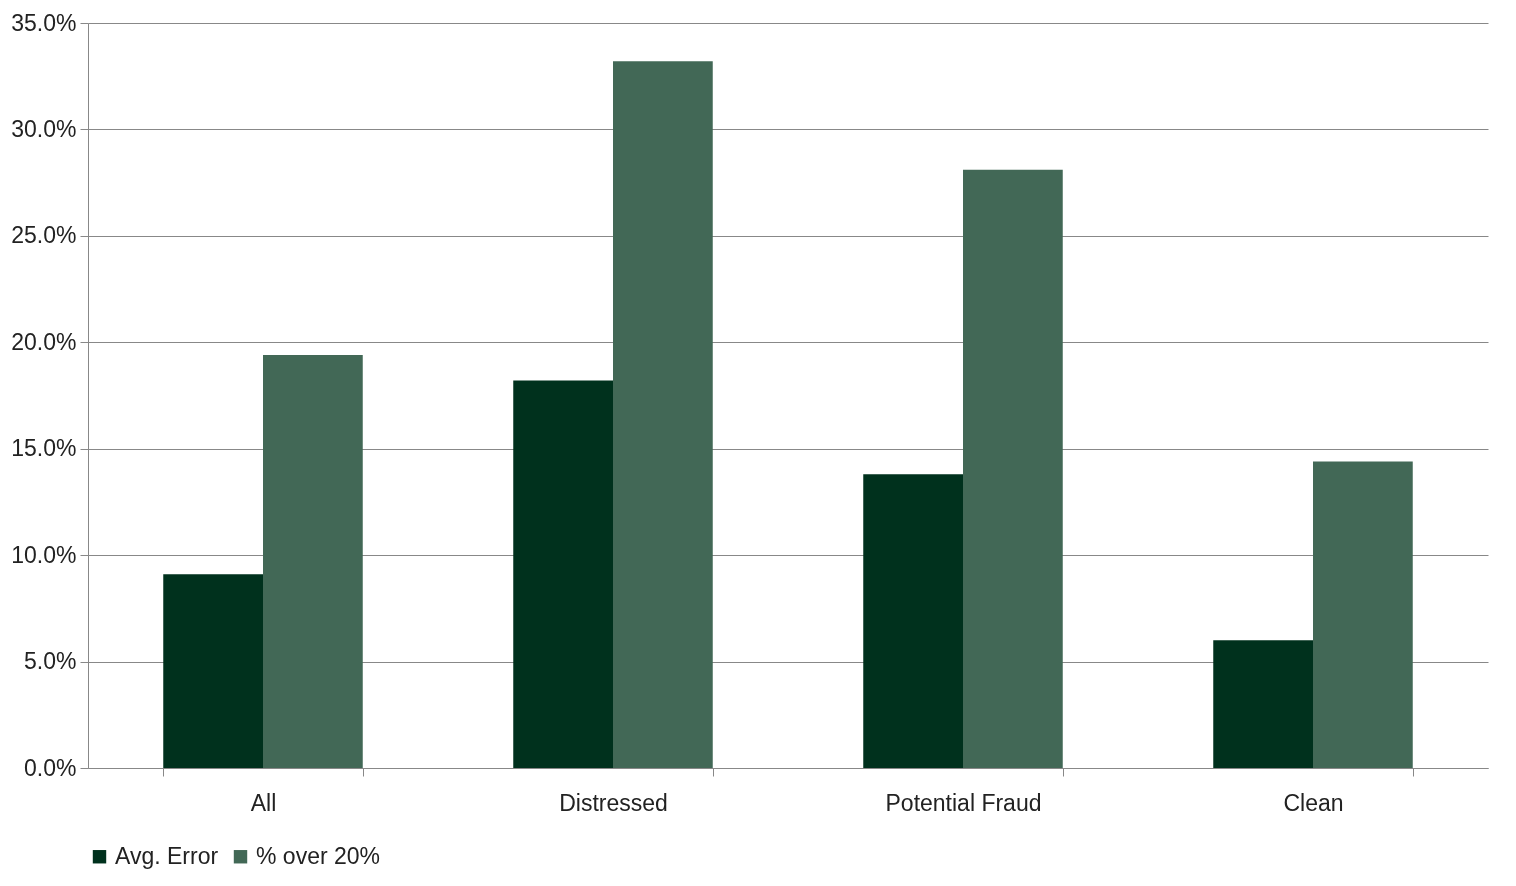 This screenshot has width=1516, height=886. I want to click on y-tick-label: 10.0%, so click(44, 554).